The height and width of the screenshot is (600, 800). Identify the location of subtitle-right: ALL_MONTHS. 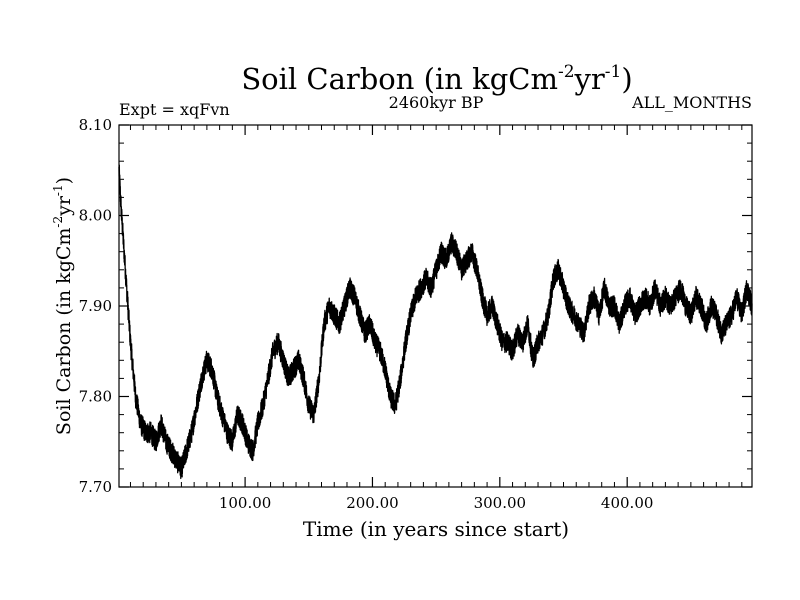
(691, 102).